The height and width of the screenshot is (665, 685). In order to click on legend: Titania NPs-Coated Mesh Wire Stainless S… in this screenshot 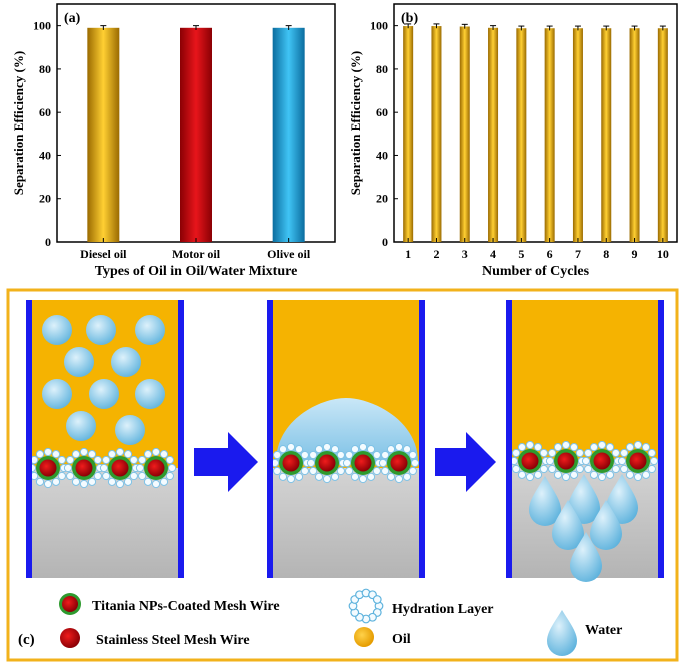, I will do `click(320, 622)`.